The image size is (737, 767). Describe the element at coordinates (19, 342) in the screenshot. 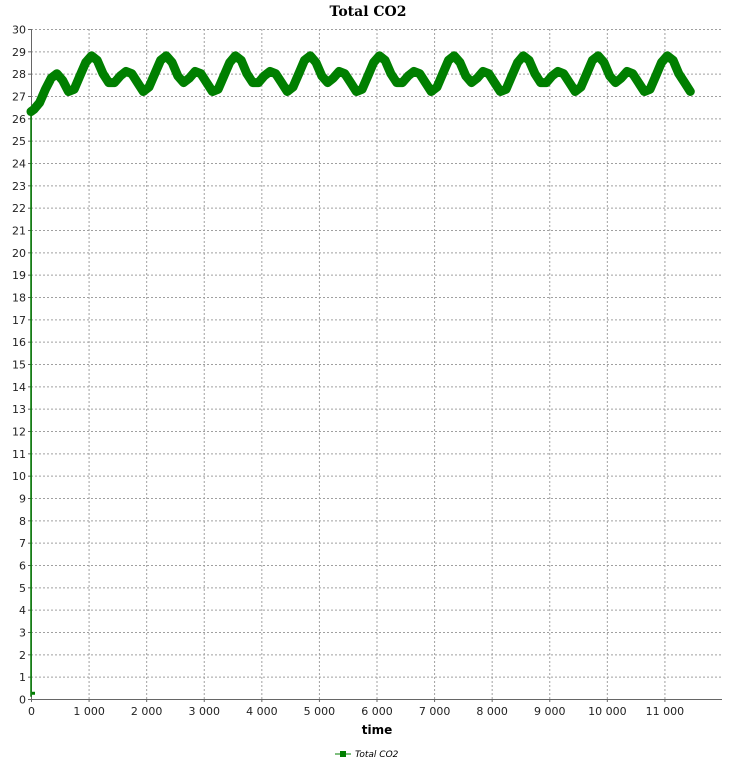

I see `y-tick-label: 16` at that location.